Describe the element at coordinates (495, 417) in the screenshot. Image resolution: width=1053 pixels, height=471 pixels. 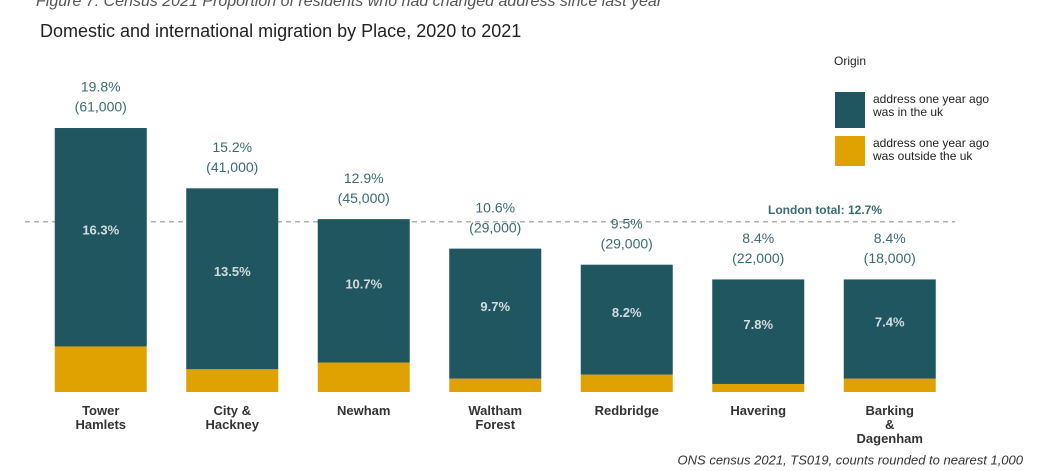
I see `x-tick-label: Waltham Forest` at that location.